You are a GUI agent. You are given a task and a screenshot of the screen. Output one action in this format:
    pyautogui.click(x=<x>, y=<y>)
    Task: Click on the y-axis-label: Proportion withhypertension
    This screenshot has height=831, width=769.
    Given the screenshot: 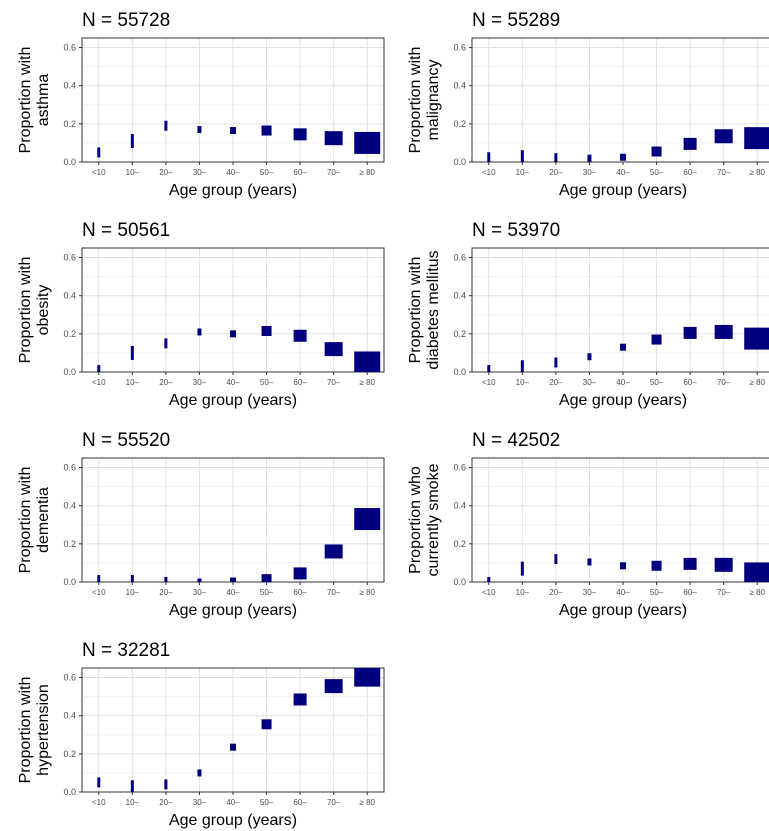 What is the action you would take?
    pyautogui.click(x=34, y=730)
    